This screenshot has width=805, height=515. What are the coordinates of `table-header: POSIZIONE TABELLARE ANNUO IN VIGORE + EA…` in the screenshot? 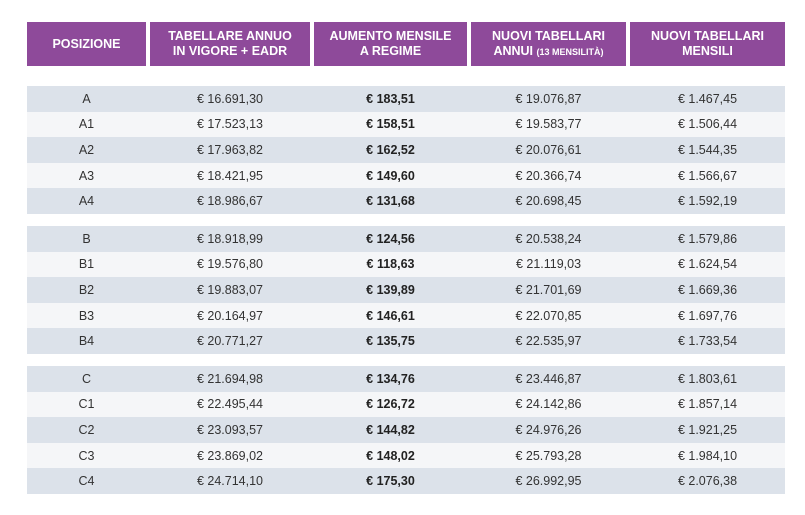 It's located at (406, 44).